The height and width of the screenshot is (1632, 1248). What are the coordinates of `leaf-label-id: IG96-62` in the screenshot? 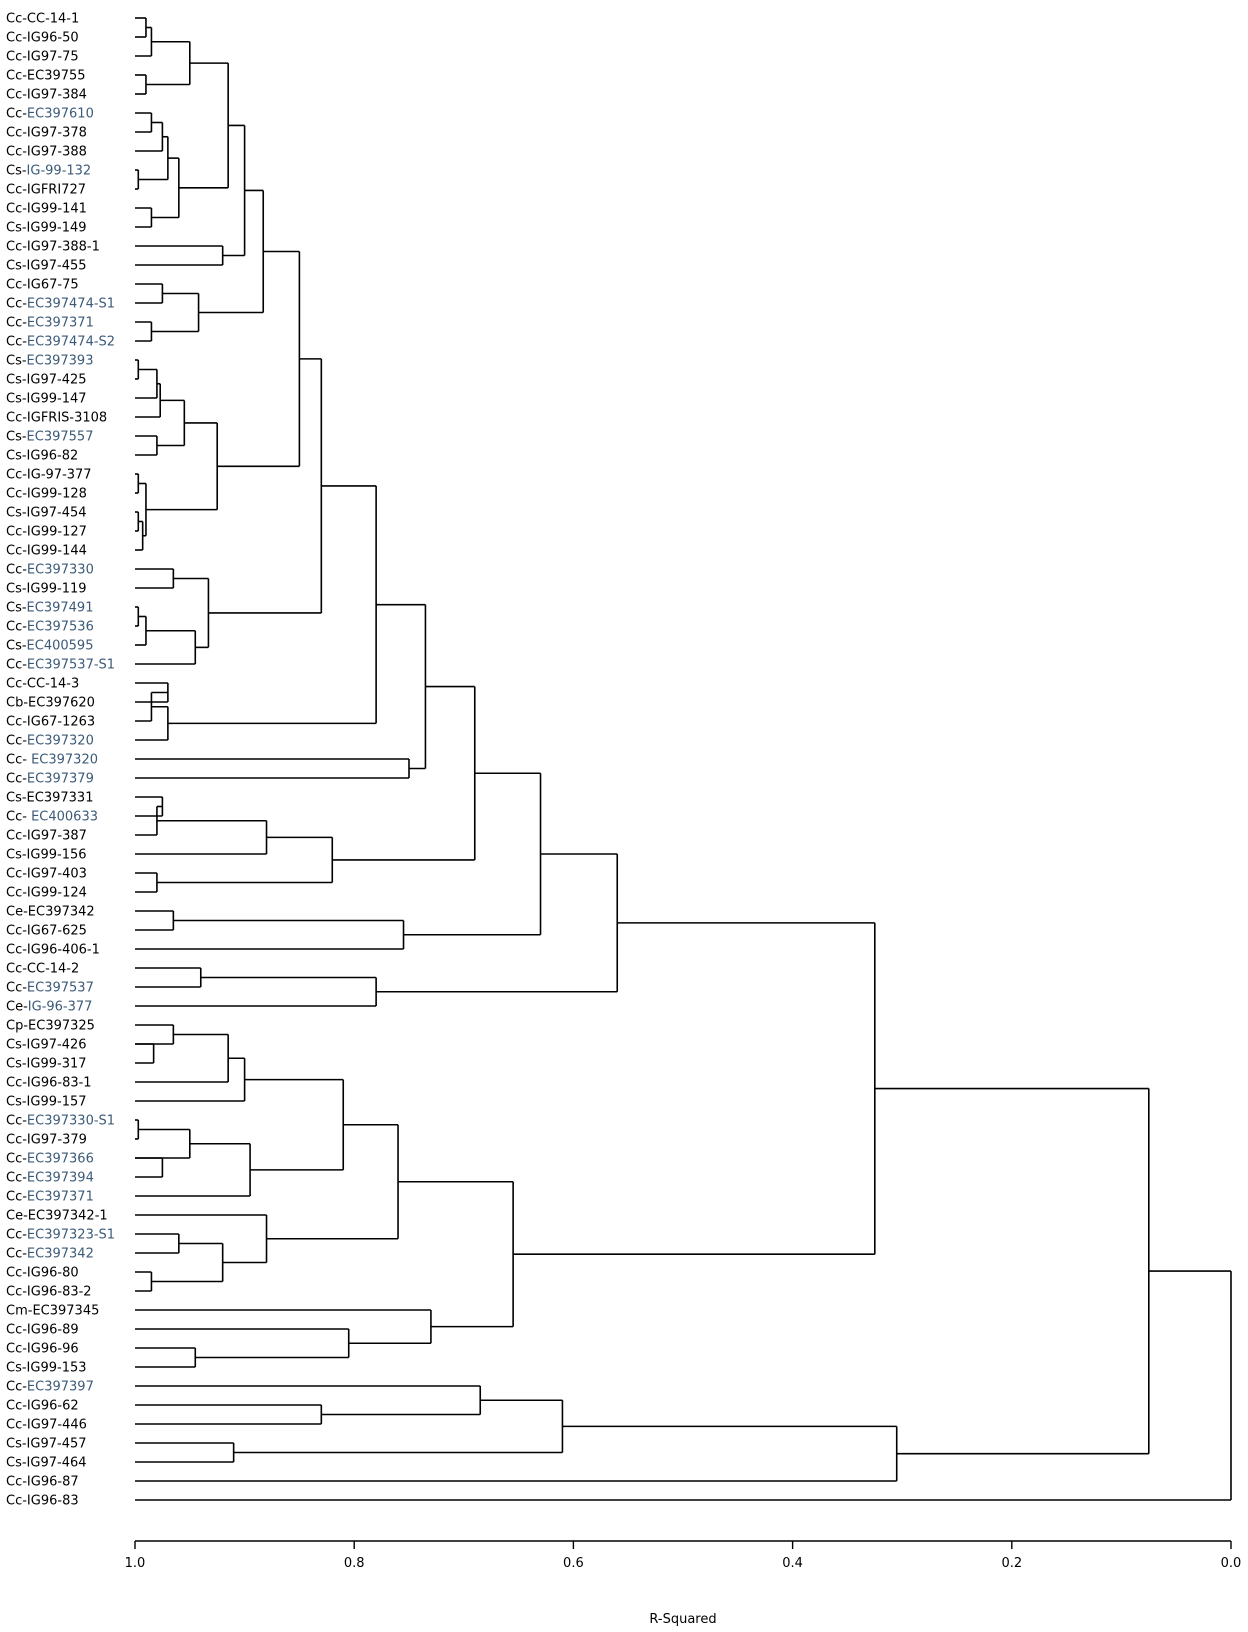 It's located at (53, 1406).